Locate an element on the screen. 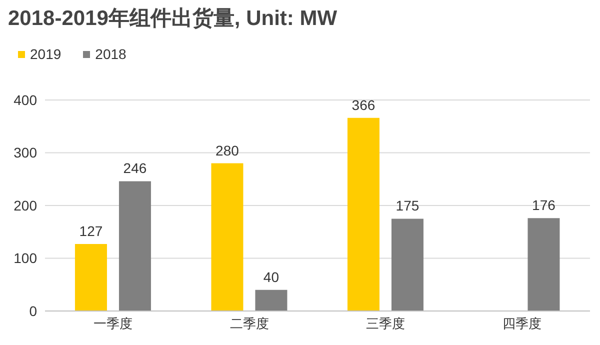 This screenshot has width=600, height=345. chart-title: 2018-2019年组件出货量, Unit: MW is located at coordinates (173, 19).